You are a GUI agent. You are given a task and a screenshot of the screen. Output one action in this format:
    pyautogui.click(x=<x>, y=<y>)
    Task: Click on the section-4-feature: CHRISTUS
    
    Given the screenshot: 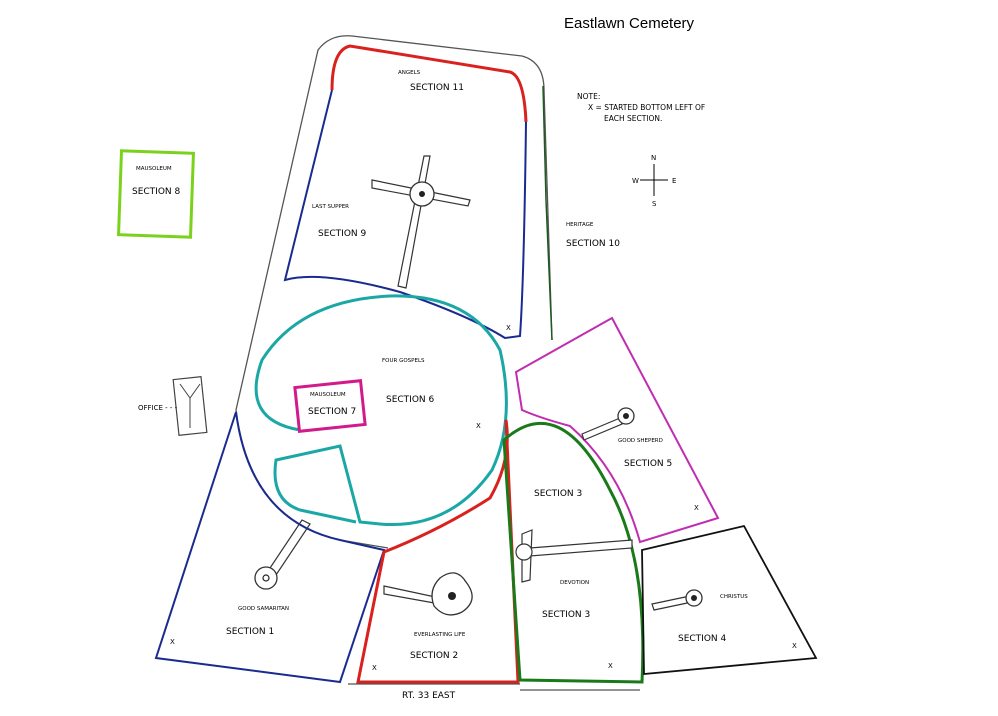 What is the action you would take?
    pyautogui.click(x=734, y=597)
    